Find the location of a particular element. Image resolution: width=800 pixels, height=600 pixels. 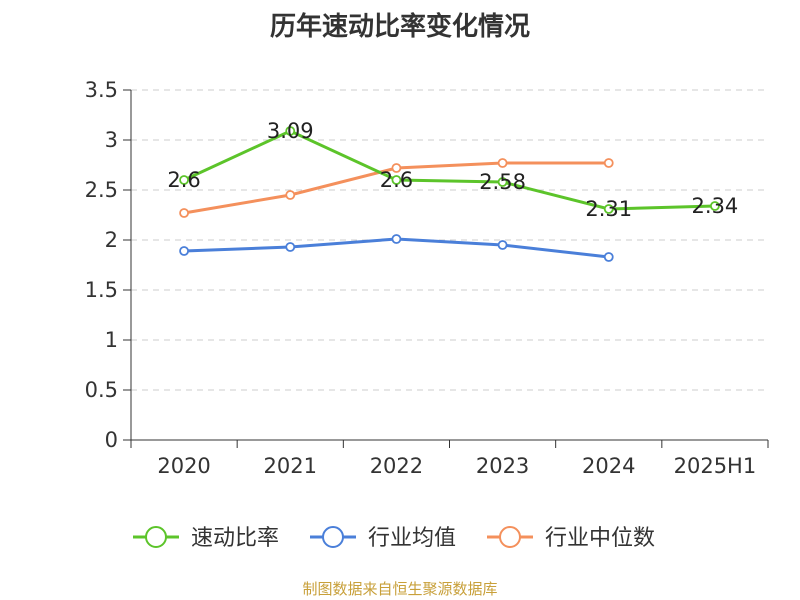

y-tick-label: 2.5 is located at coordinates (101, 190).